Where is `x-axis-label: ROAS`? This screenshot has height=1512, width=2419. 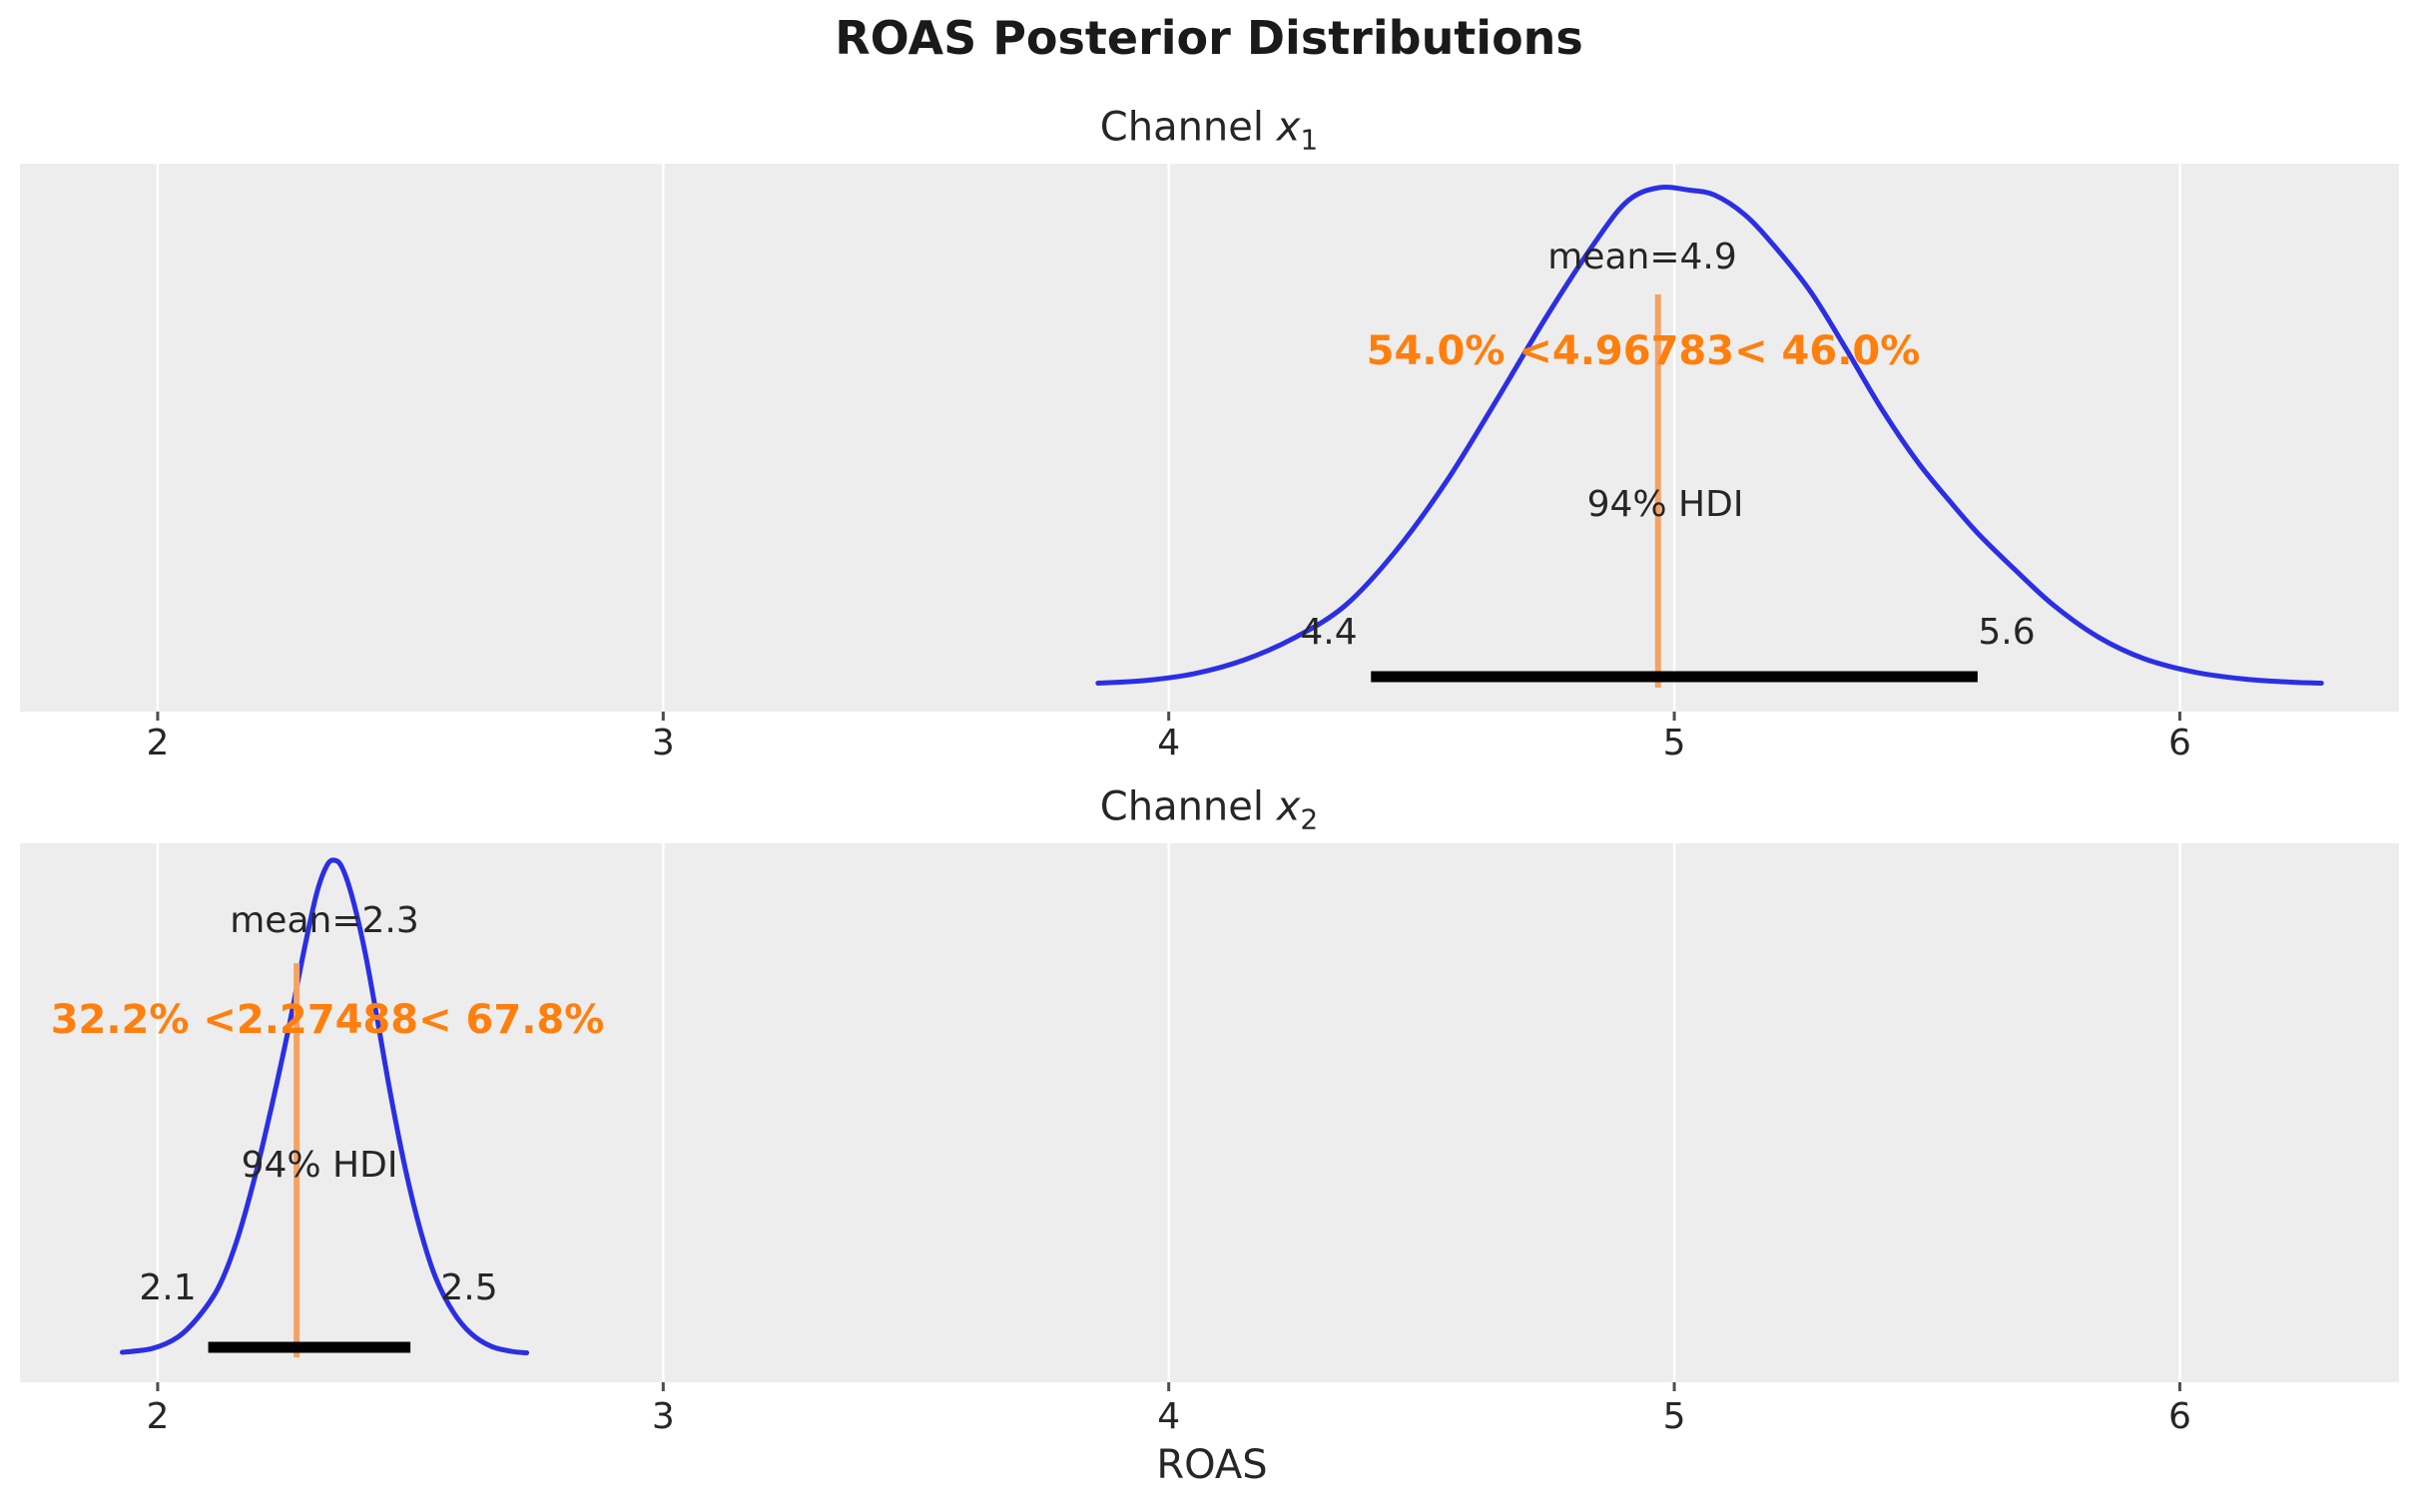 x-axis-label: ROAS is located at coordinates (1212, 1465).